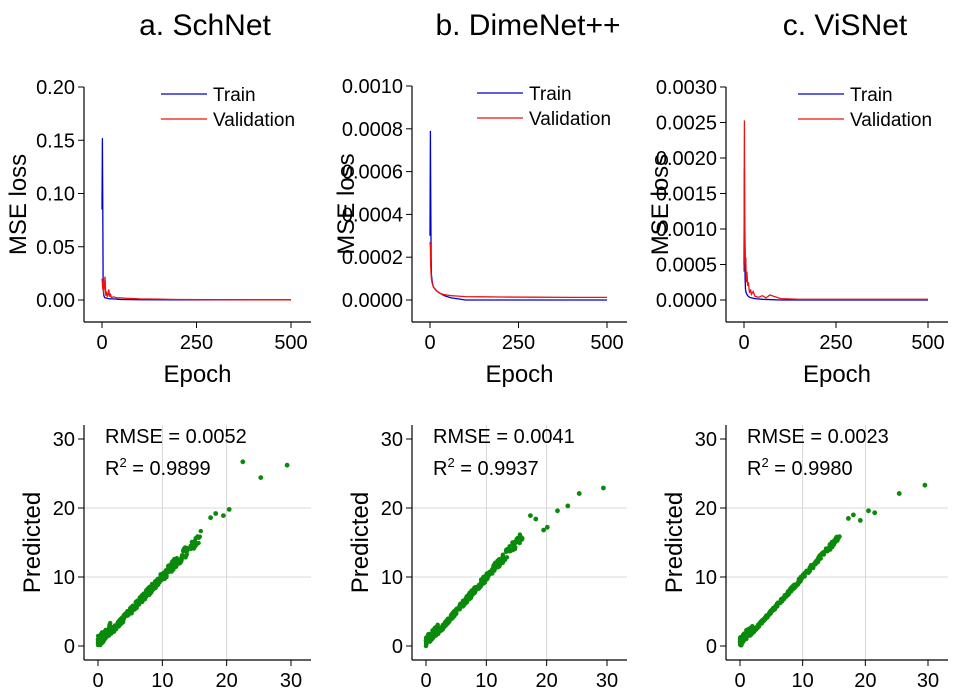  I want to click on series-line-validation, so click(518, 270).